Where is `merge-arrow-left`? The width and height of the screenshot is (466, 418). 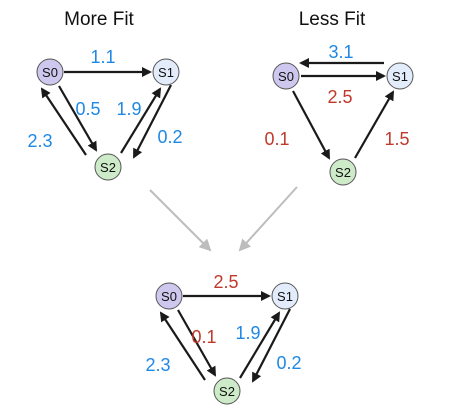 merge-arrow-left is located at coordinates (180, 220).